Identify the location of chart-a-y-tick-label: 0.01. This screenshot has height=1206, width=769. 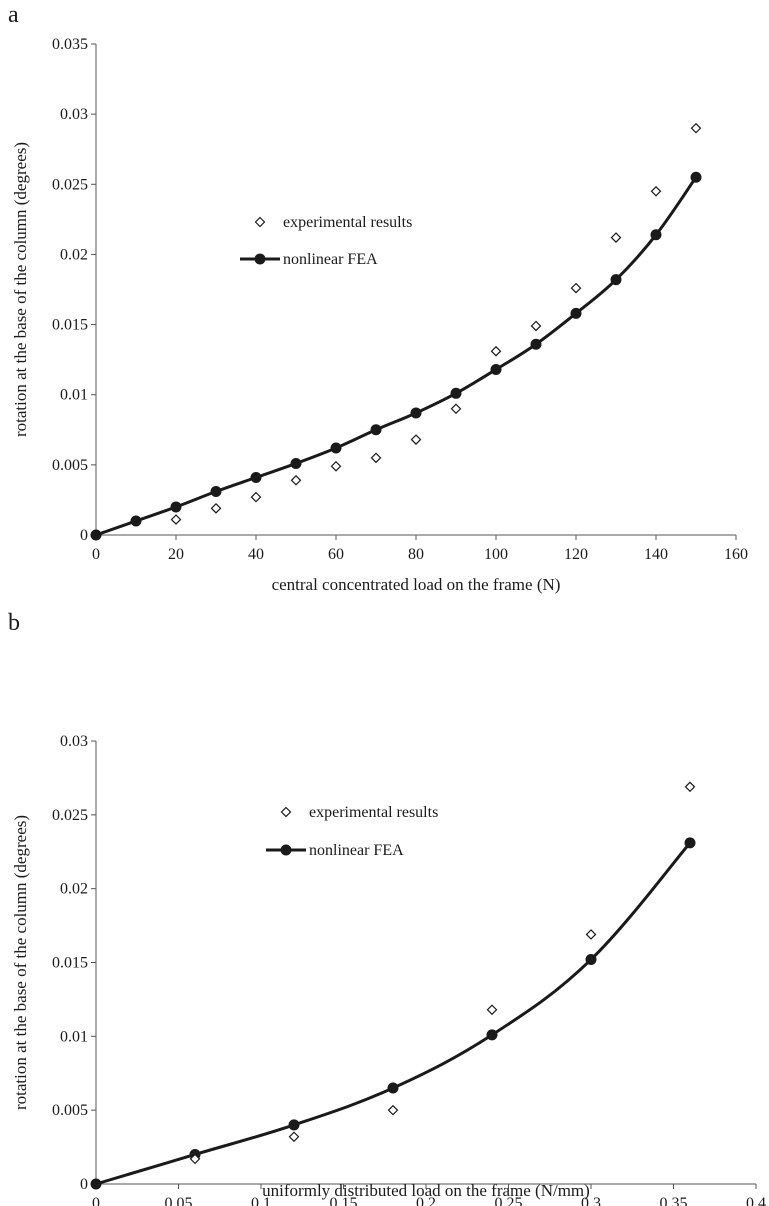
(74, 395).